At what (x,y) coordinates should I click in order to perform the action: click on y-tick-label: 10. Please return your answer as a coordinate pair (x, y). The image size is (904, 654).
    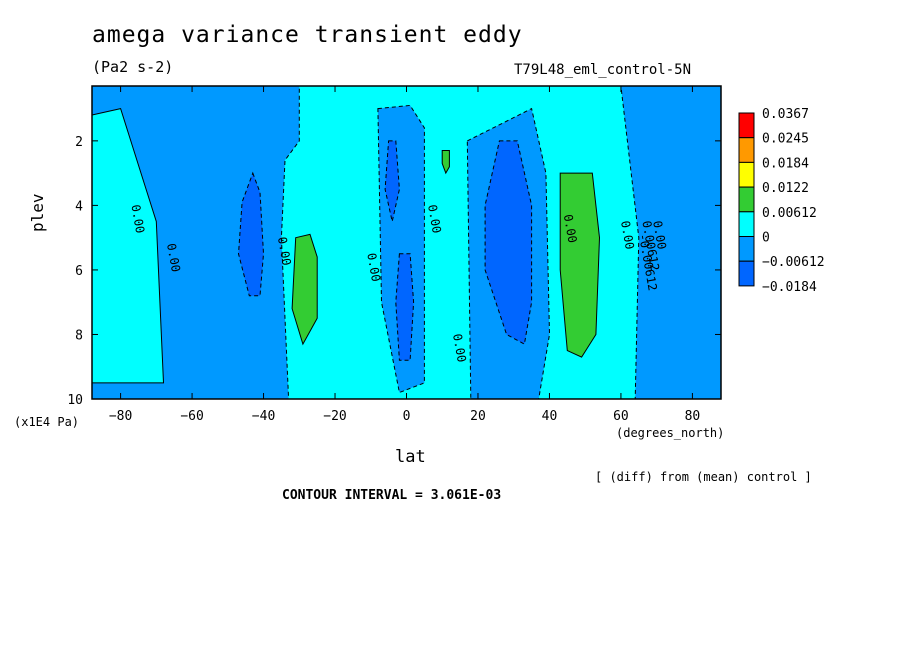
    Looking at the image, I should click on (75, 400).